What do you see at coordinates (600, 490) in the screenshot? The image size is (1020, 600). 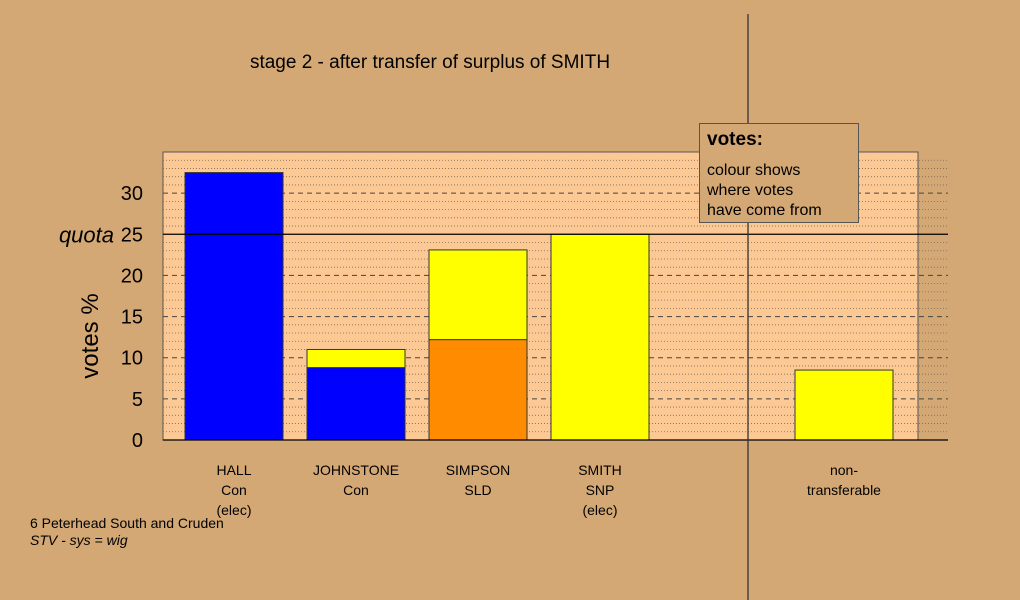 I see `category-label: SMITH SNP (elec)` at bounding box center [600, 490].